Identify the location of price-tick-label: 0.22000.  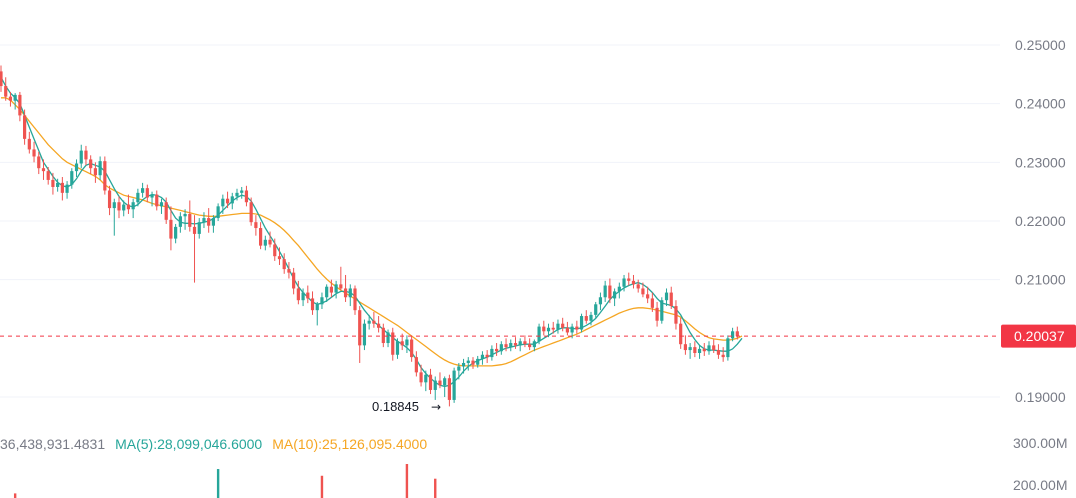
(1040, 221).